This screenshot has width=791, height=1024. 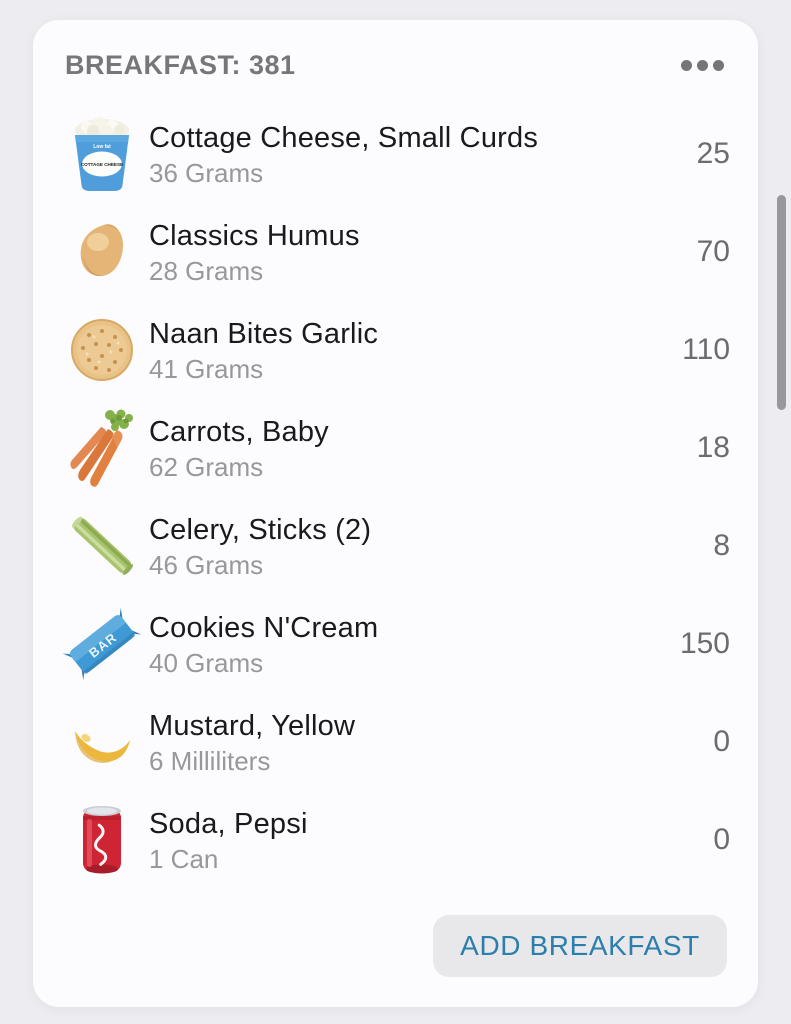 What do you see at coordinates (702, 65) in the screenshot?
I see `ellipsis-menu-icon` at bounding box center [702, 65].